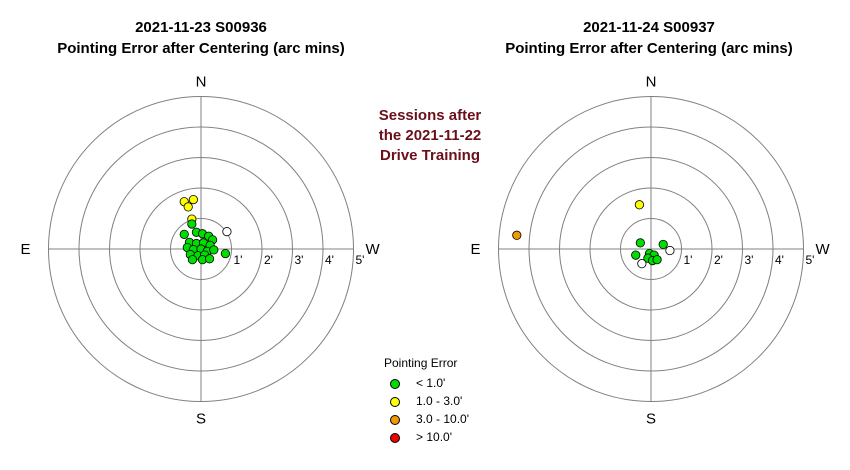  I want to click on legend-label-red: > 10.0', so click(434, 437).